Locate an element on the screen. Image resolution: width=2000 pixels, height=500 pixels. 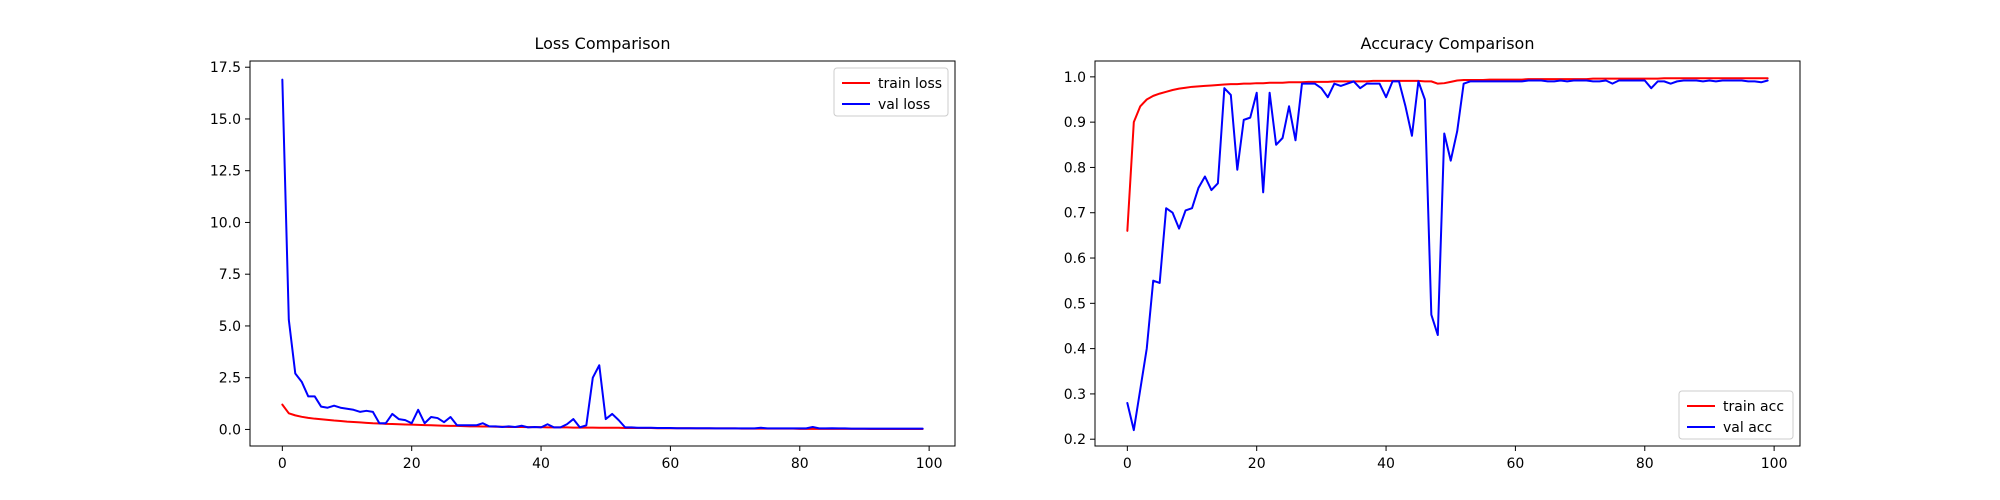
y-tick-label: 1.0 is located at coordinates (1075, 78).